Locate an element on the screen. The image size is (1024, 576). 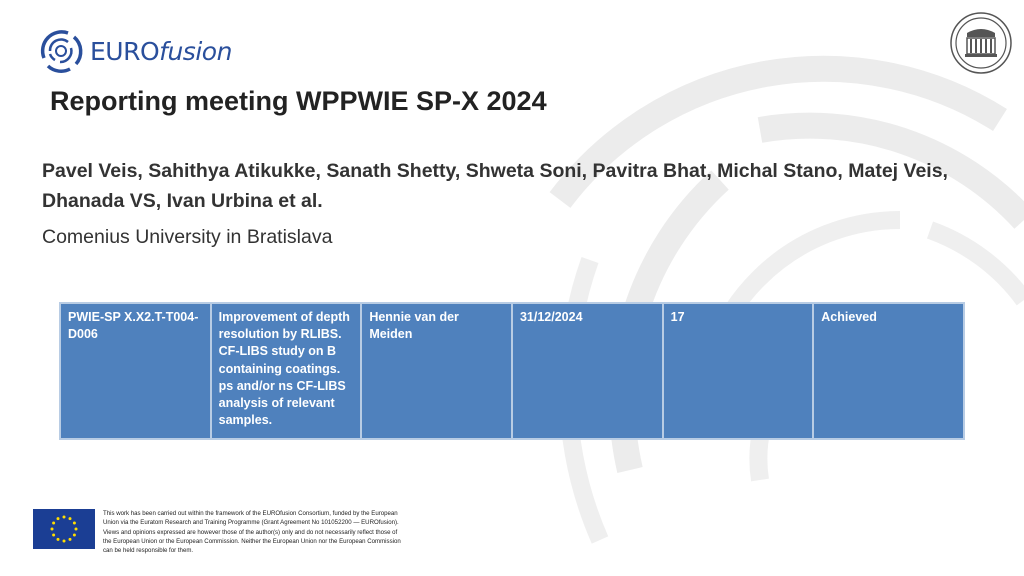
cell-date: 31/12/2024 is located at coordinates (587, 371).